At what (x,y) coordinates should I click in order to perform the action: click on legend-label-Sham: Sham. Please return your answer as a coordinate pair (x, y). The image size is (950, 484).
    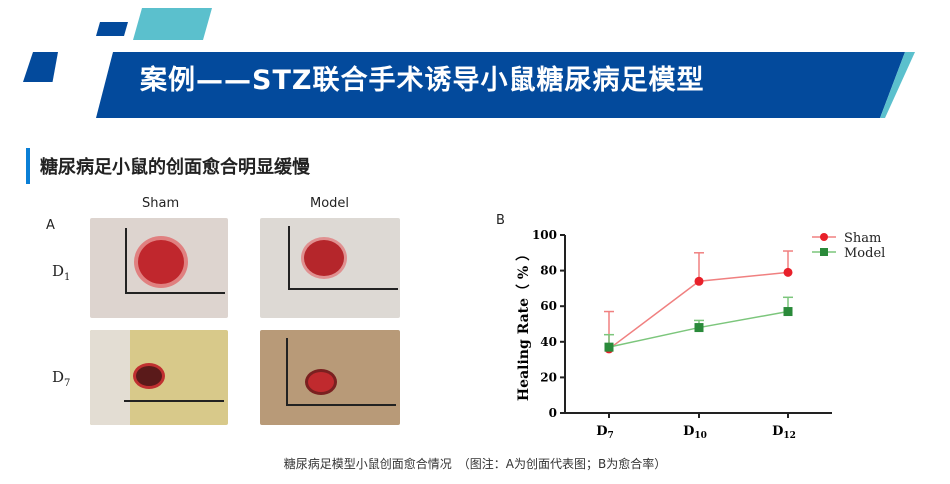
    Looking at the image, I should click on (862, 238).